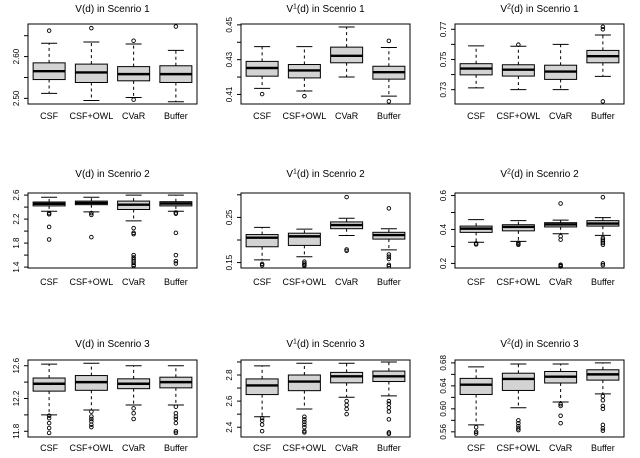 The width and height of the screenshot is (640, 458). What do you see at coordinates (229, 94) in the screenshot?
I see `y-tick-label: 0.41` at bounding box center [229, 94].